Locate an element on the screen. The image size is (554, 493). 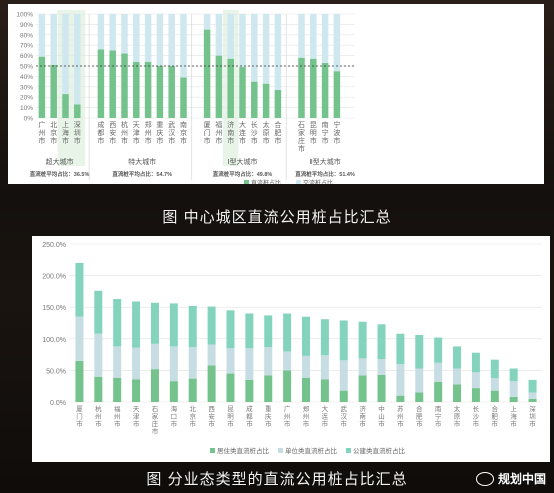
x-tick-label: 武汉市 is located at coordinates (171, 132).